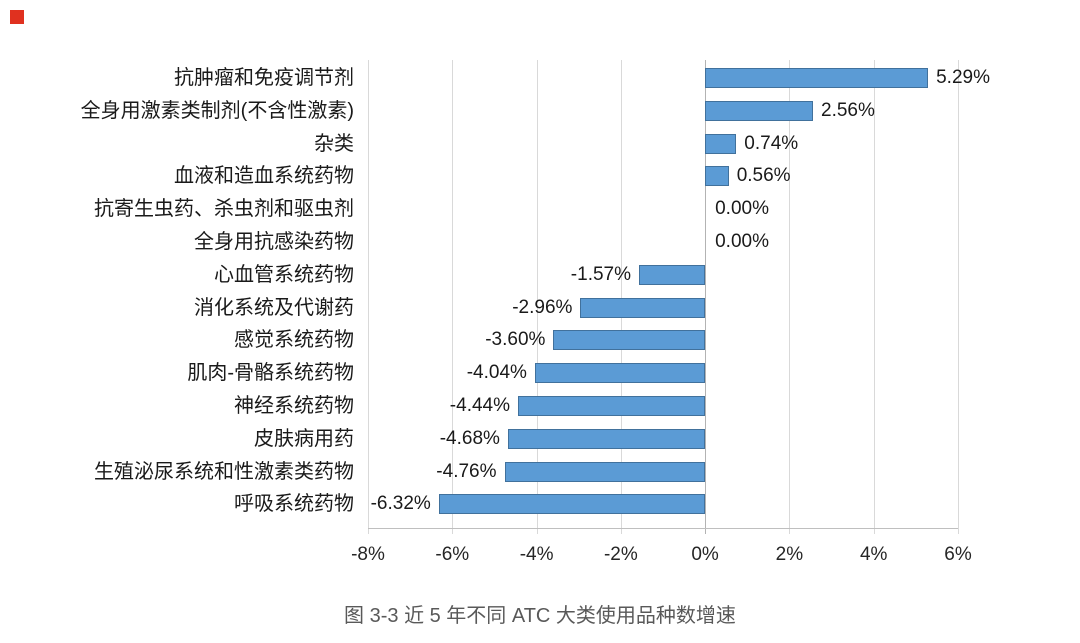 The image size is (1080, 643). What do you see at coordinates (294, 504) in the screenshot?
I see `category-label: 呼吸系统药物` at bounding box center [294, 504].